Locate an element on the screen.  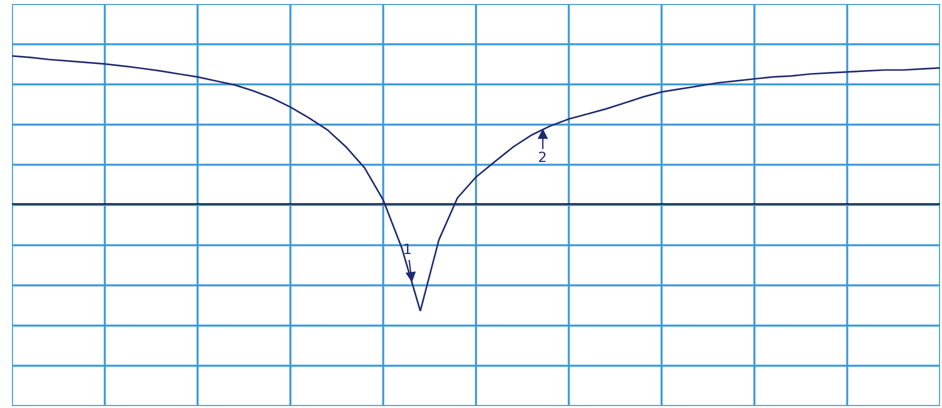
annotation: 2 is located at coordinates (542, 158).